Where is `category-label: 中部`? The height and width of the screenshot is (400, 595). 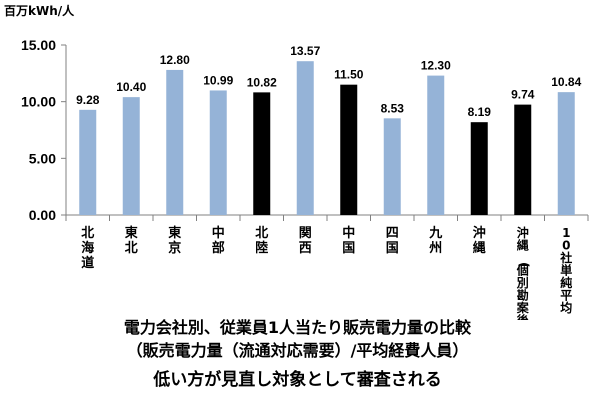
category-label: 中部 is located at coordinates (218, 240).